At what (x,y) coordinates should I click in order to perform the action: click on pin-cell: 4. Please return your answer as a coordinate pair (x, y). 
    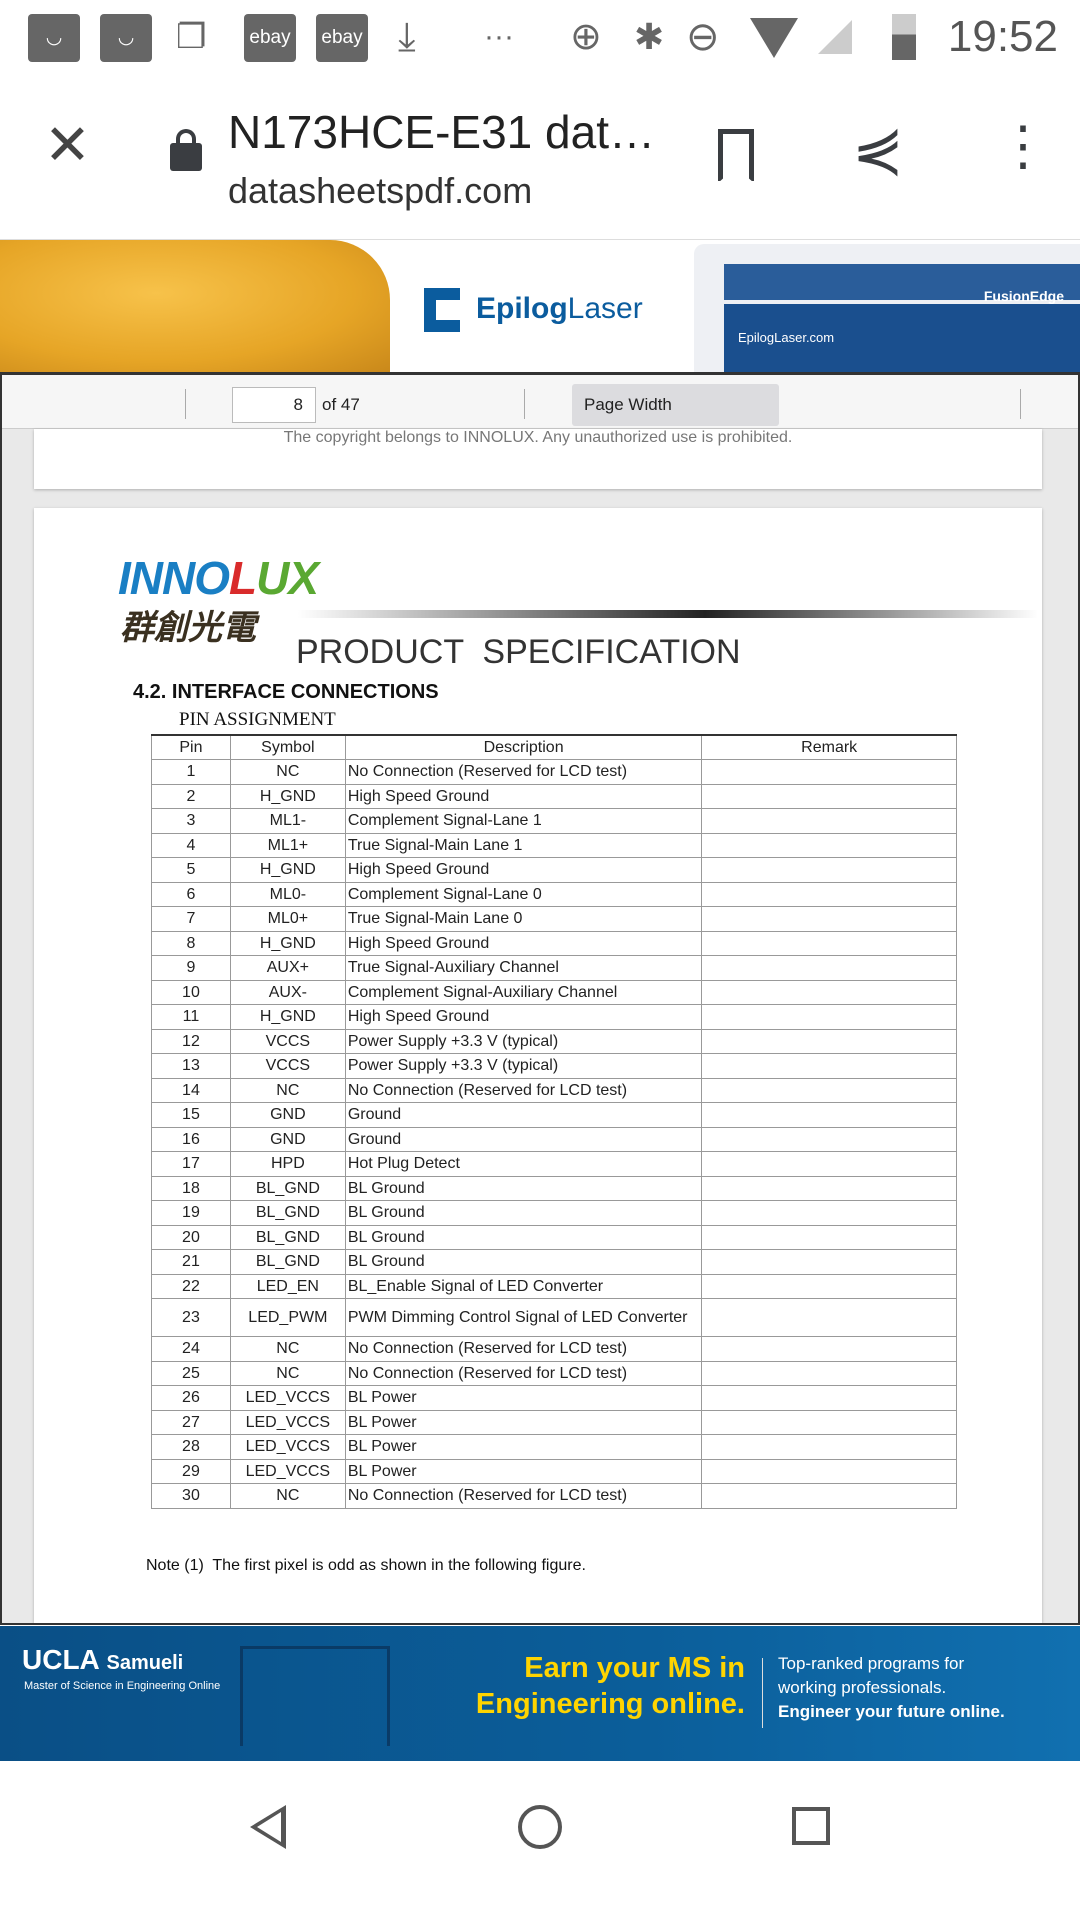
    Looking at the image, I should click on (191, 845).